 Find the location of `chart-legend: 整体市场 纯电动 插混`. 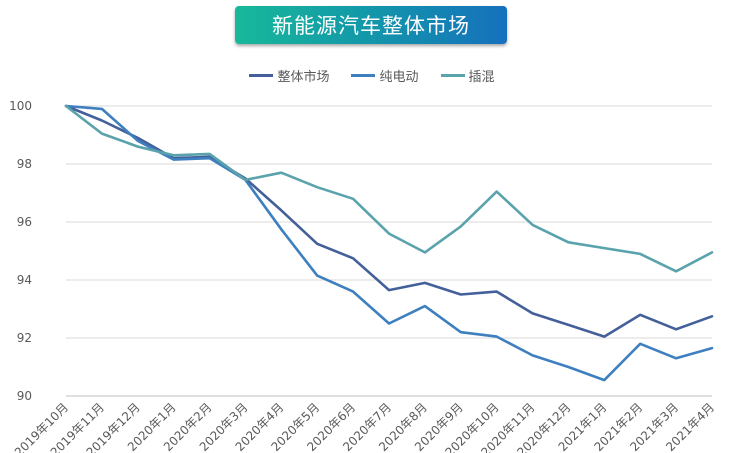

chart-legend: 整体市场 纯电动 插混 is located at coordinates (372, 75).